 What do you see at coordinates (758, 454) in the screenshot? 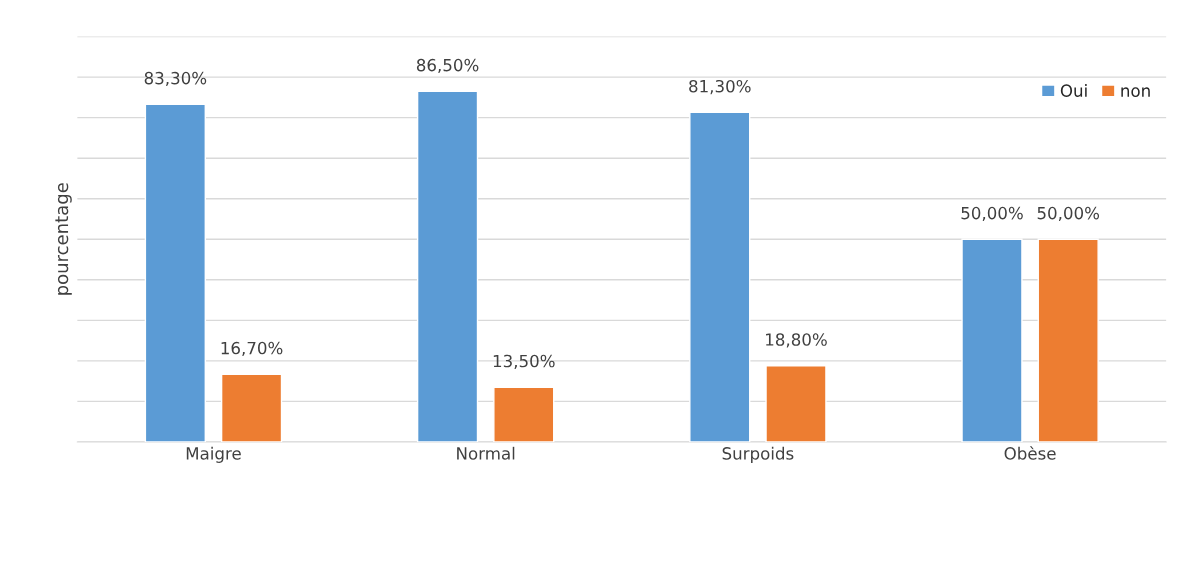
I see `x-tick-label: Surpoids` at bounding box center [758, 454].